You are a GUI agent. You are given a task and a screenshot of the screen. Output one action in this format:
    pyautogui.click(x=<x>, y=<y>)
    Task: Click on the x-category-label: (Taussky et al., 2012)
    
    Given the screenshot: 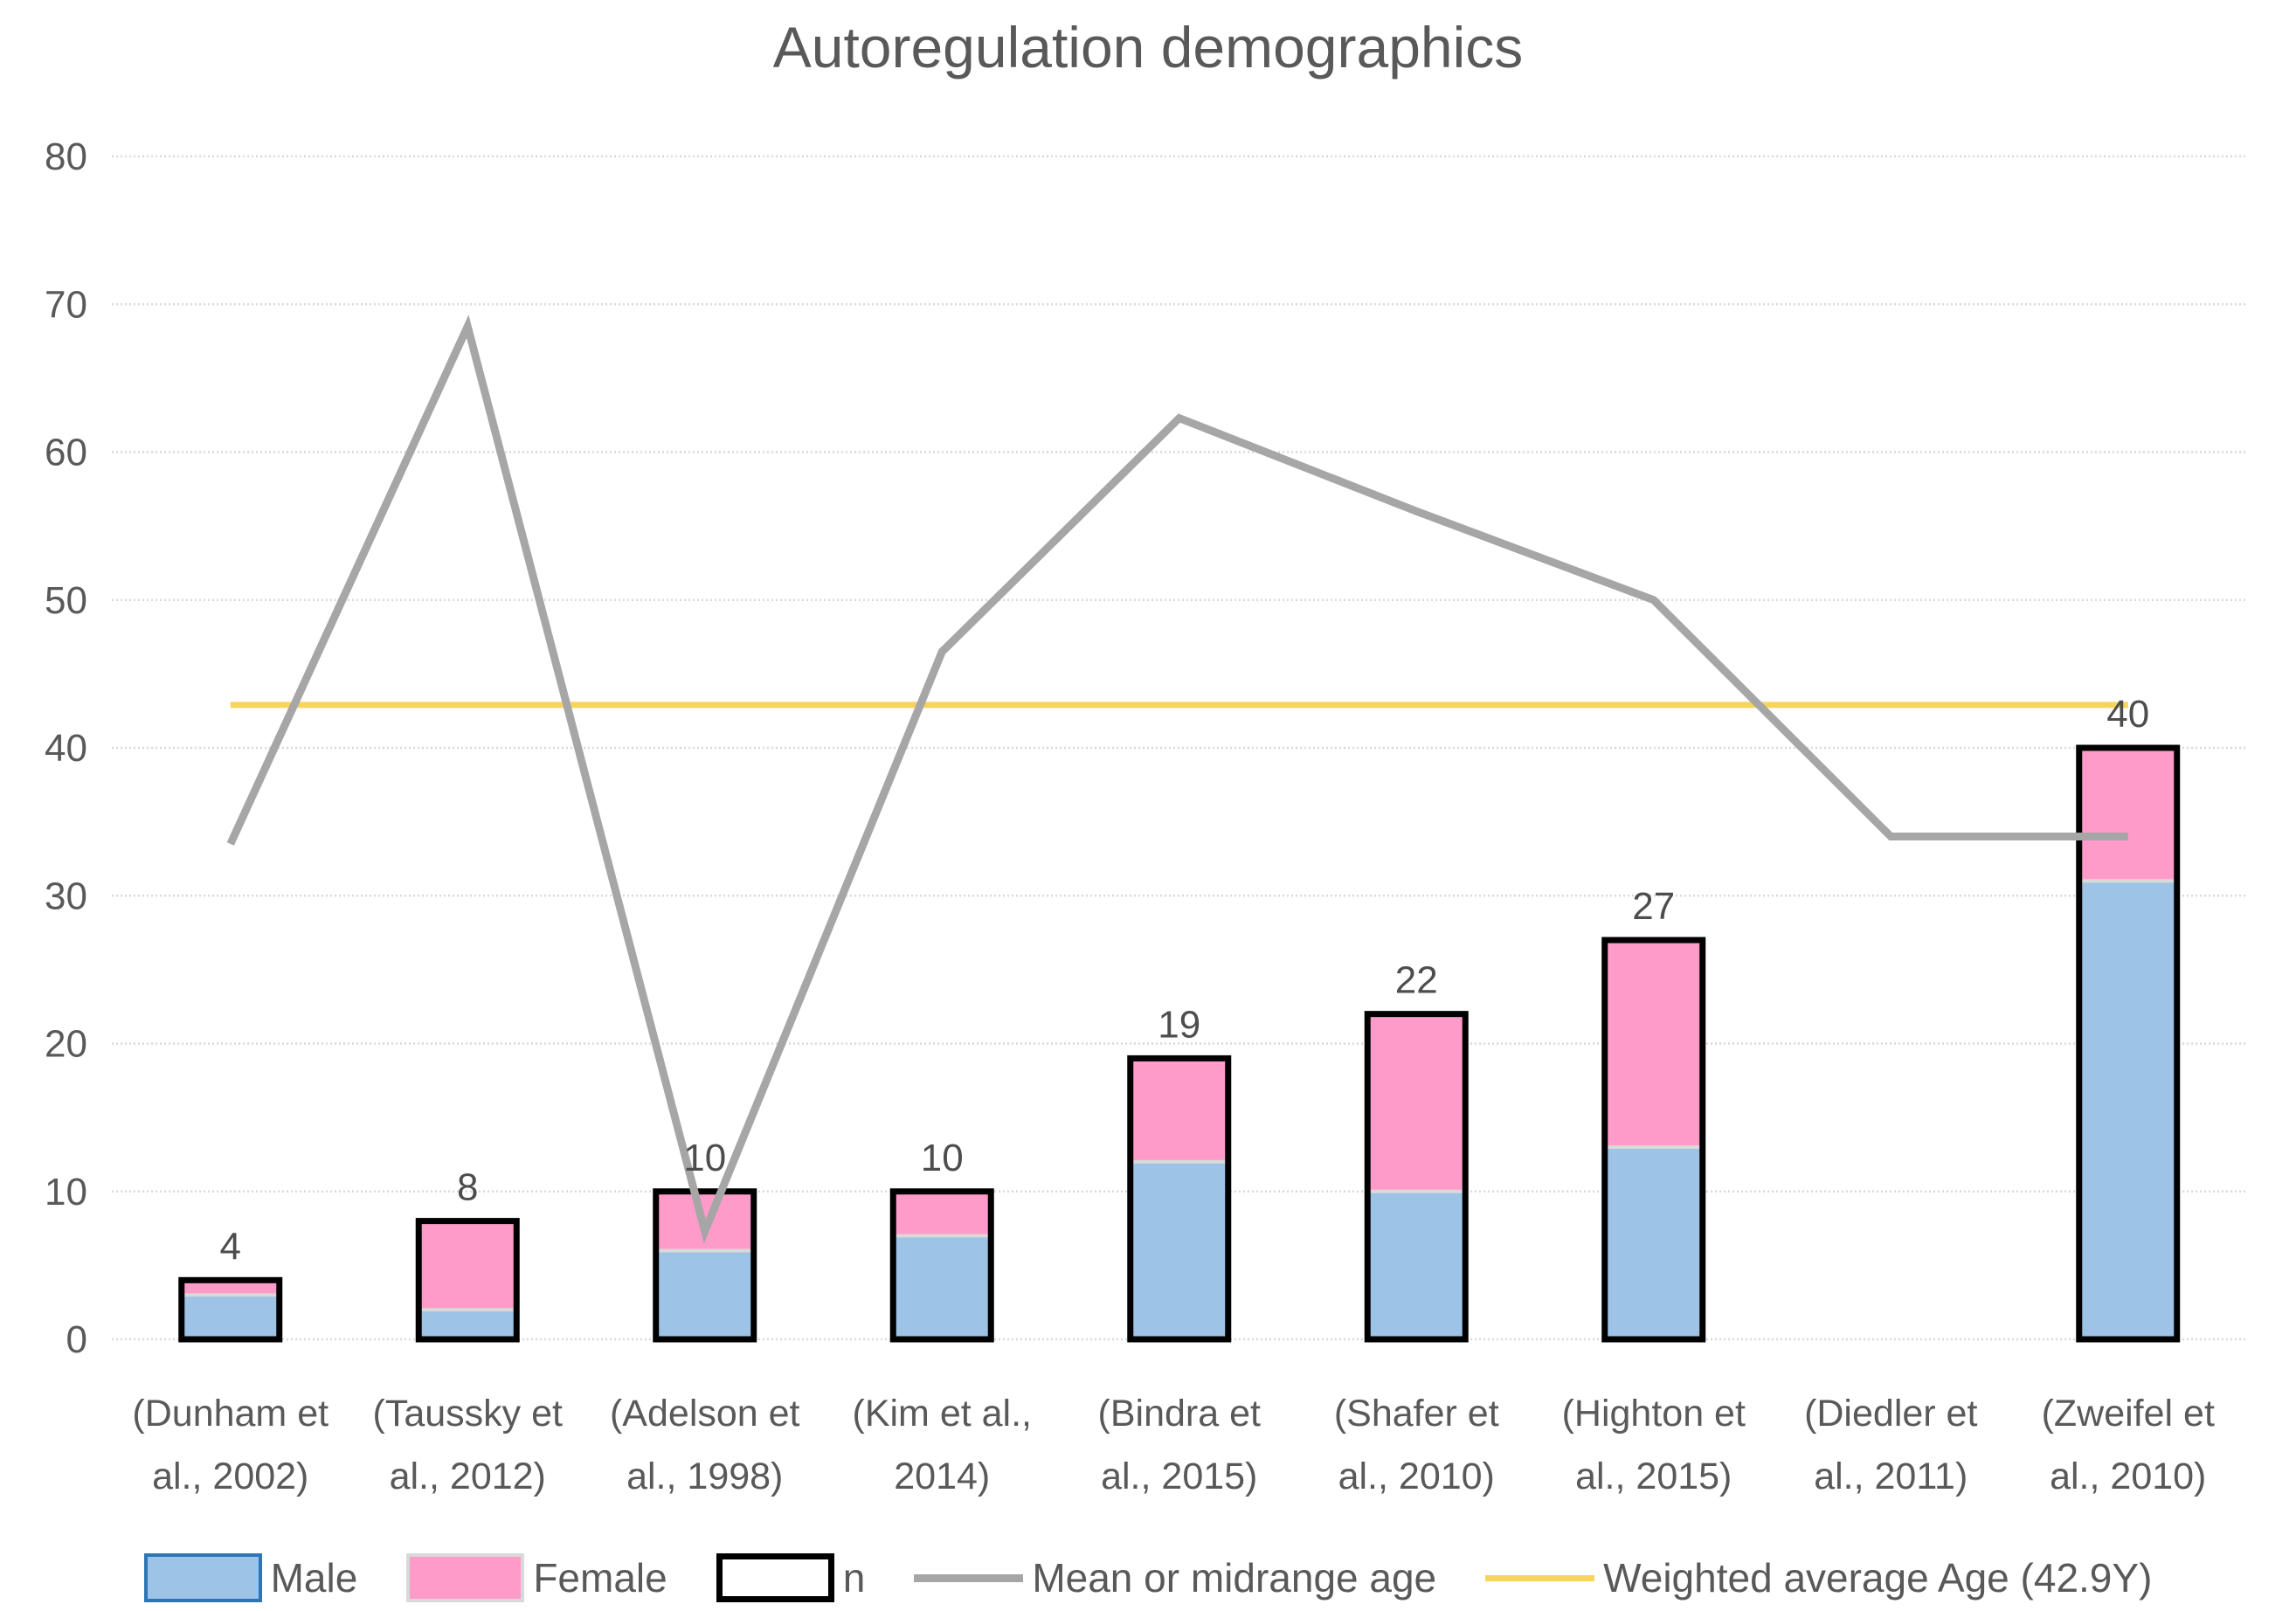 What is the action you would take?
    pyautogui.click(x=468, y=1445)
    